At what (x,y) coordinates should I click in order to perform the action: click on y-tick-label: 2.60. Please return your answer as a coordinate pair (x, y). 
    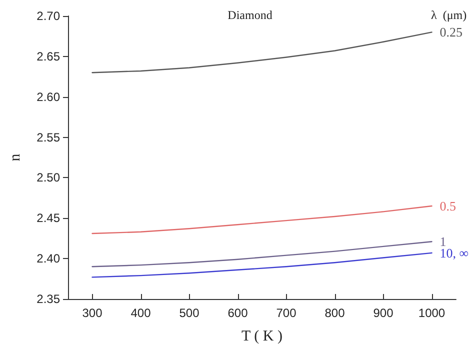
    Looking at the image, I should click on (48, 97).